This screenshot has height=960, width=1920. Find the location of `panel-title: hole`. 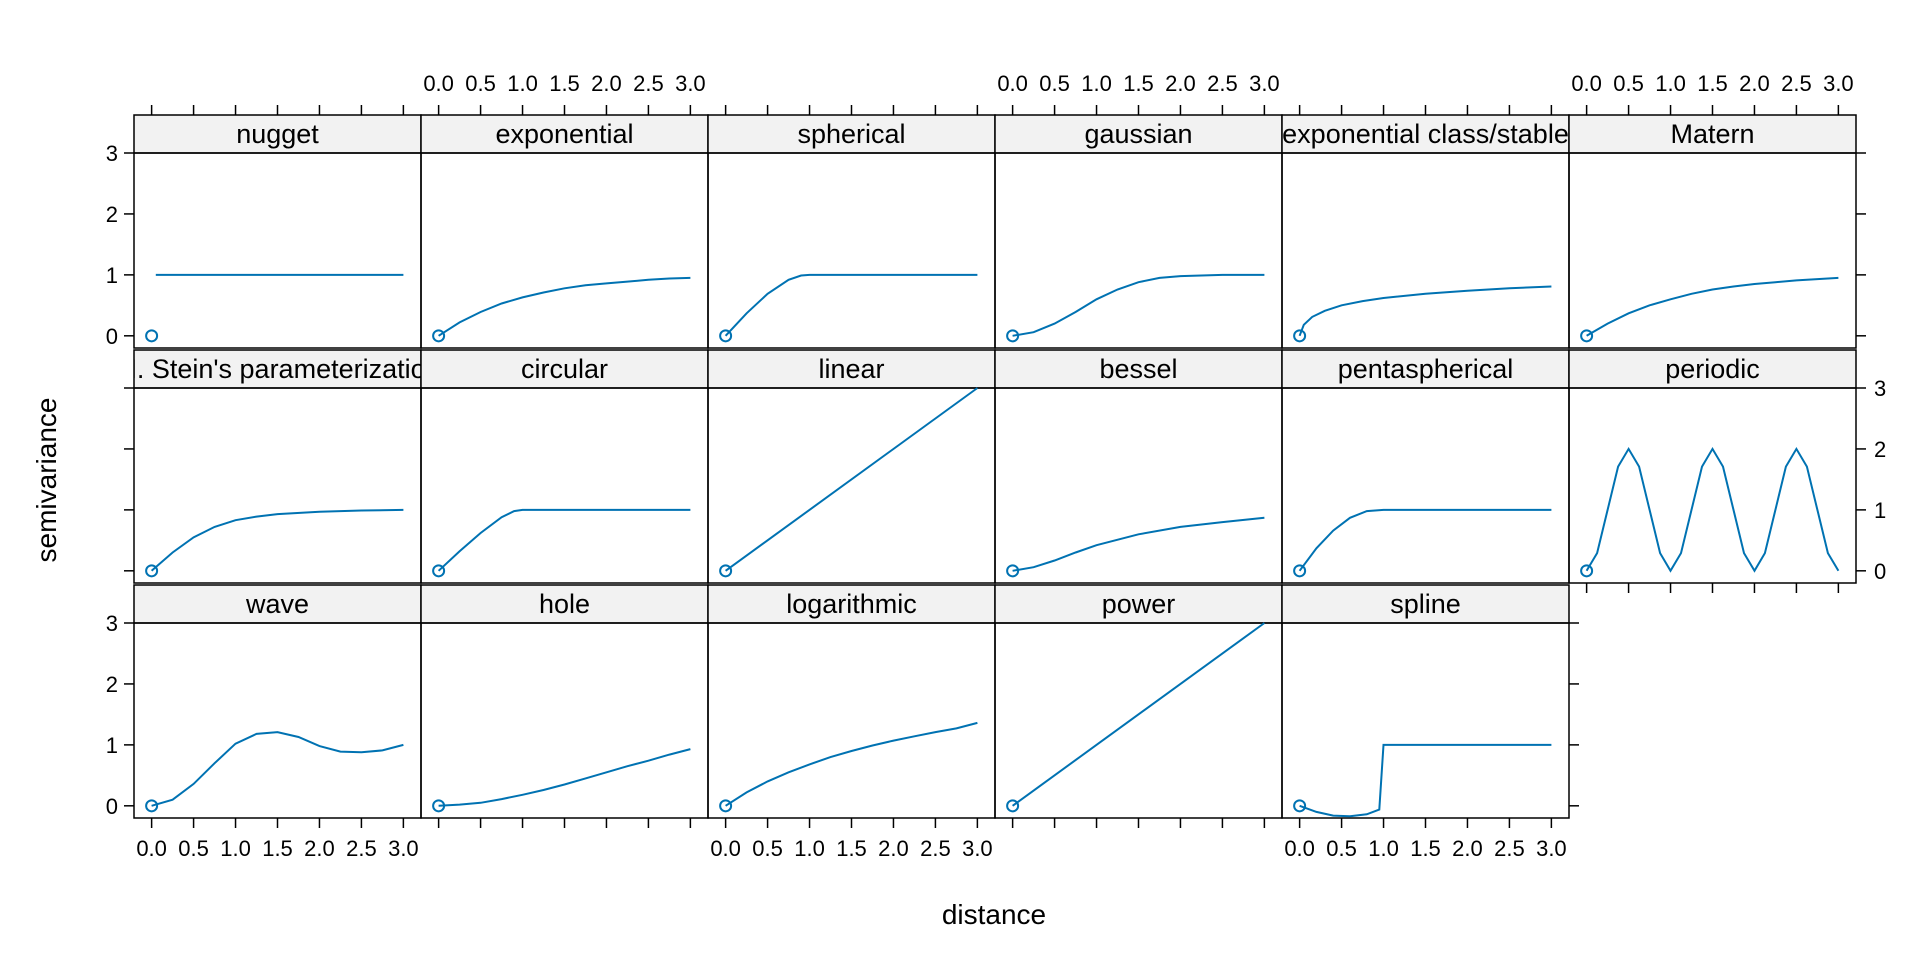

panel-title: hole is located at coordinates (564, 604).